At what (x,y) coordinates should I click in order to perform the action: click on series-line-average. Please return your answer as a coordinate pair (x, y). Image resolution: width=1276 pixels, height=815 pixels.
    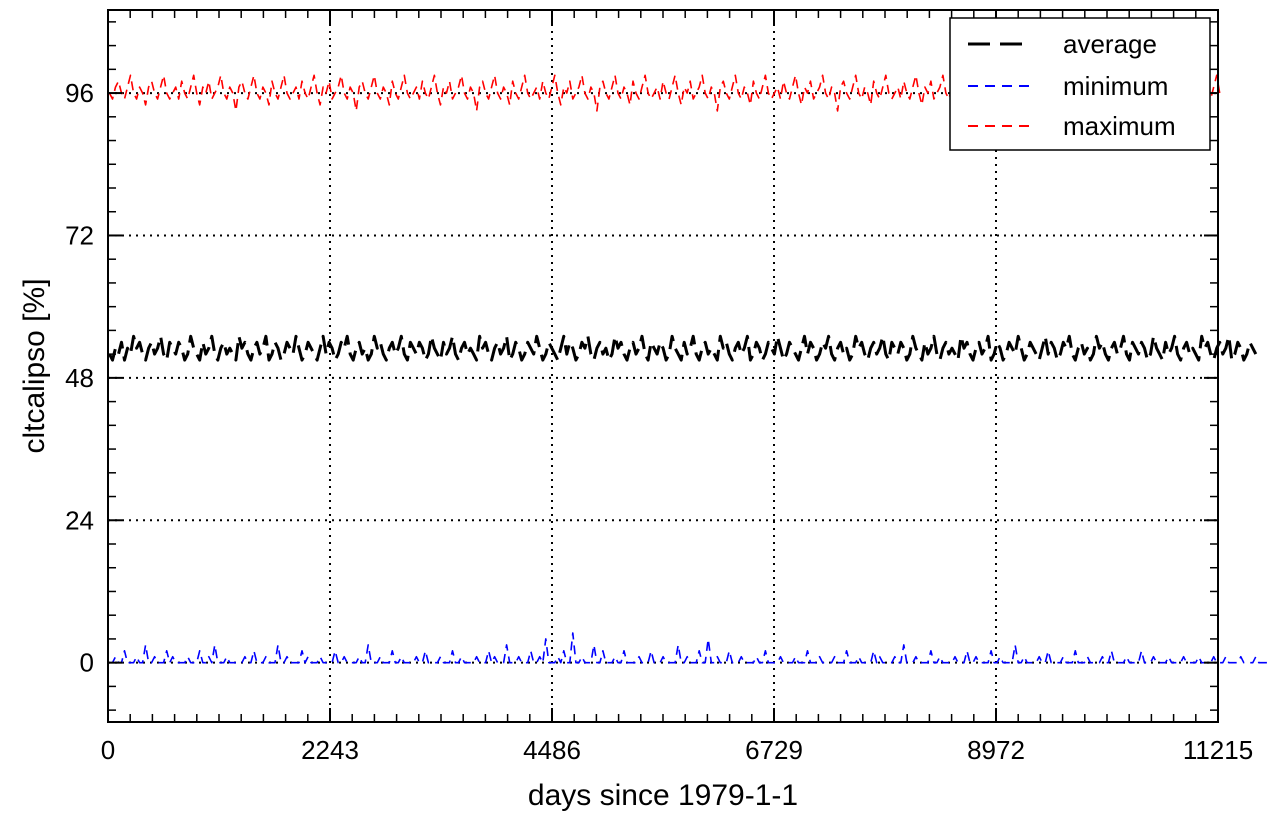
    Looking at the image, I should click on (683, 348).